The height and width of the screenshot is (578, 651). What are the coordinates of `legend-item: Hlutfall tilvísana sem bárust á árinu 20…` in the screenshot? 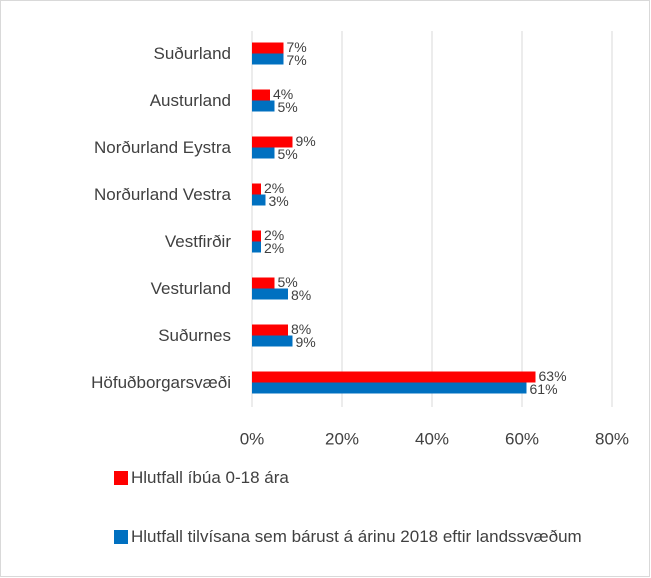 It's located at (354, 537).